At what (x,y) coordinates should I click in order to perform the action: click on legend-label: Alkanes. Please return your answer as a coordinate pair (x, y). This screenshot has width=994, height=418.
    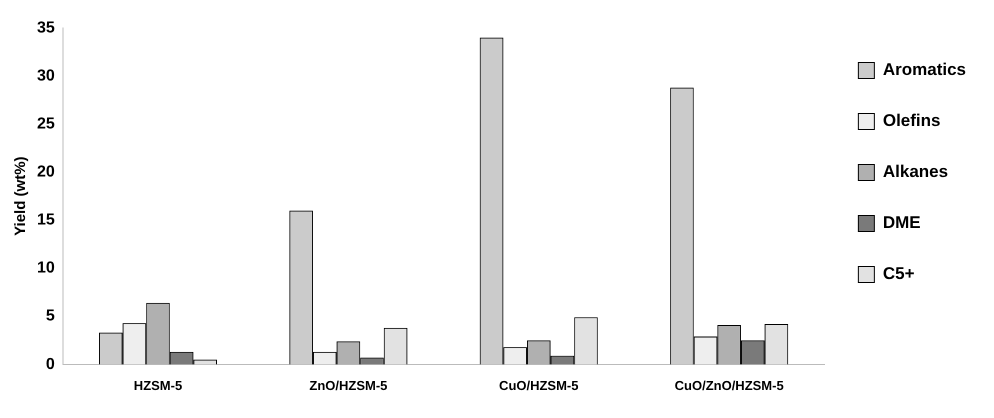
    Looking at the image, I should click on (915, 172).